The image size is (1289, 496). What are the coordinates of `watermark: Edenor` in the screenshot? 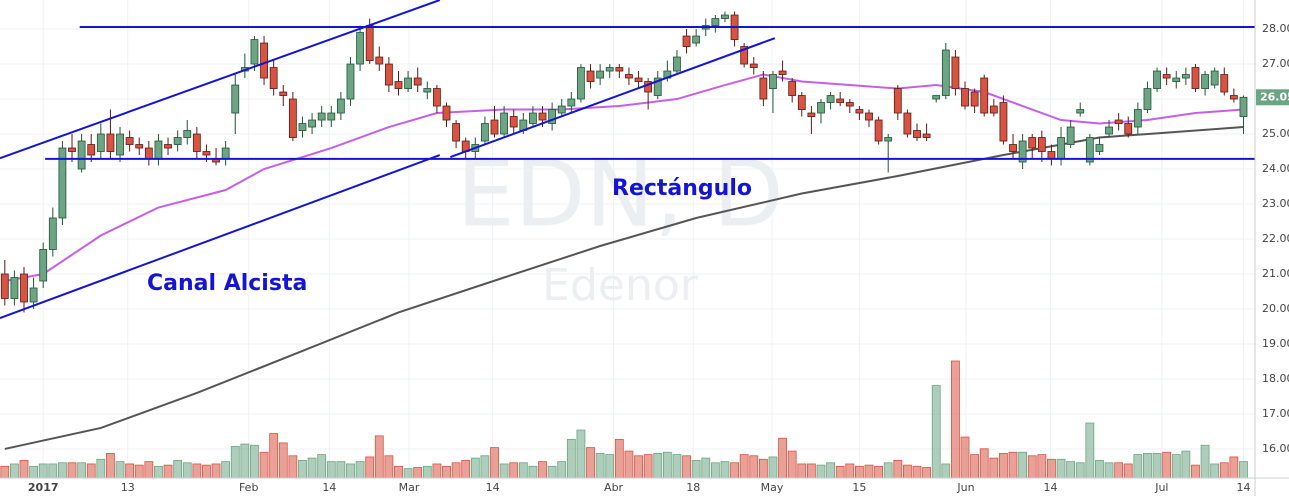 It's located at (620, 285).